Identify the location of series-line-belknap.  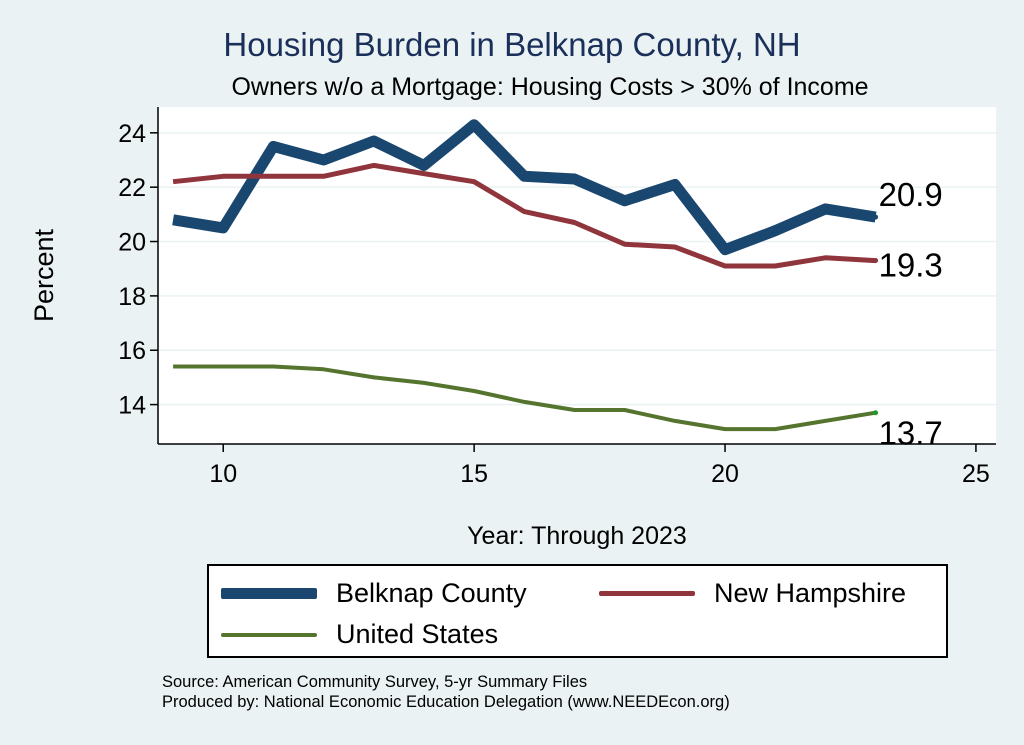
(524, 187).